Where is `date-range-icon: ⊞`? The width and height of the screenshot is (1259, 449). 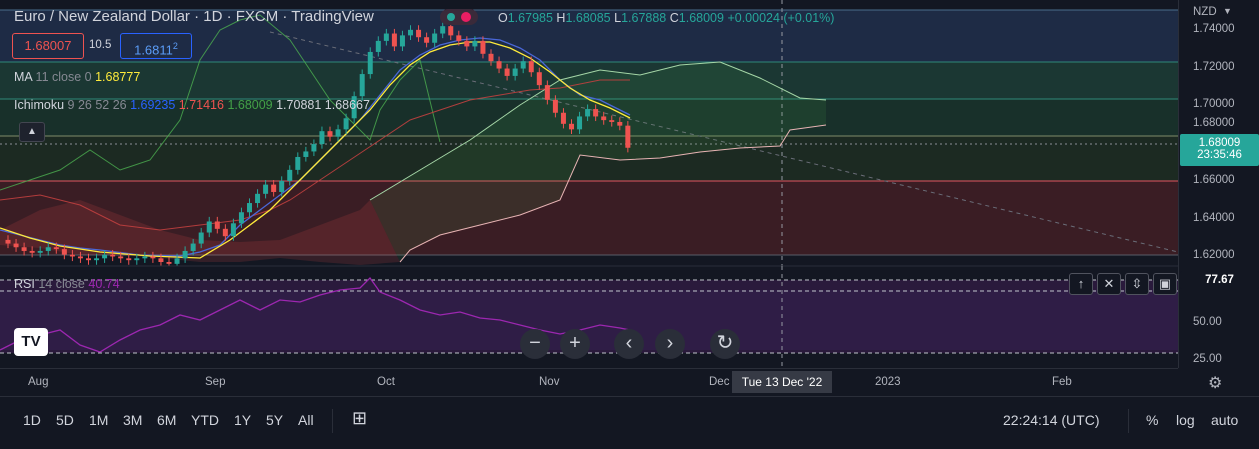 date-range-icon: ⊞ is located at coordinates (360, 418).